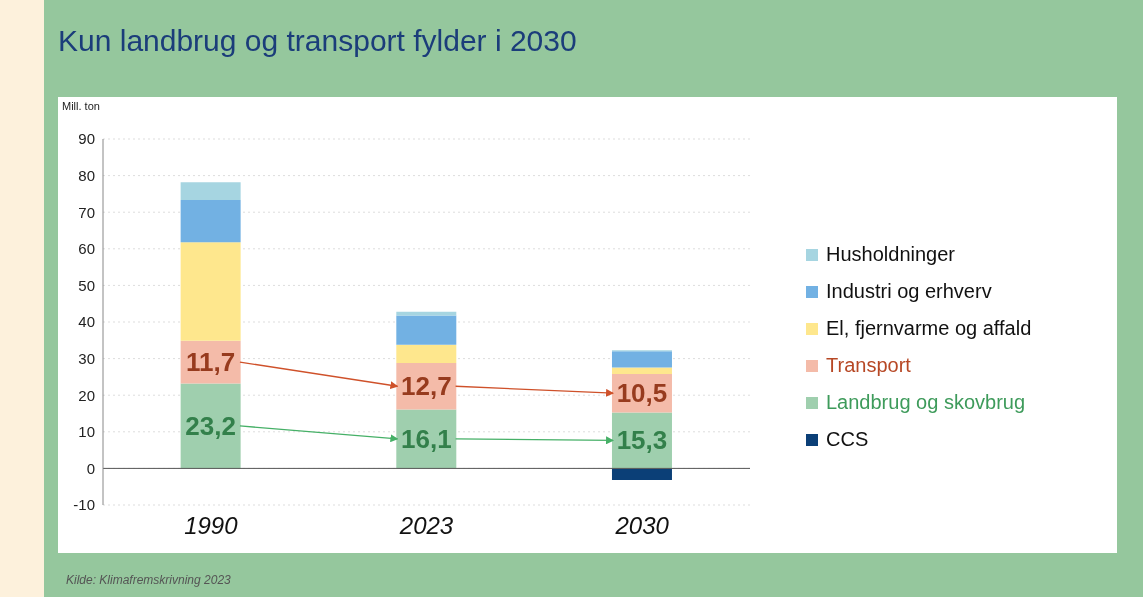 This screenshot has width=1143, height=597. I want to click on data-label: 16,1, so click(426, 438).